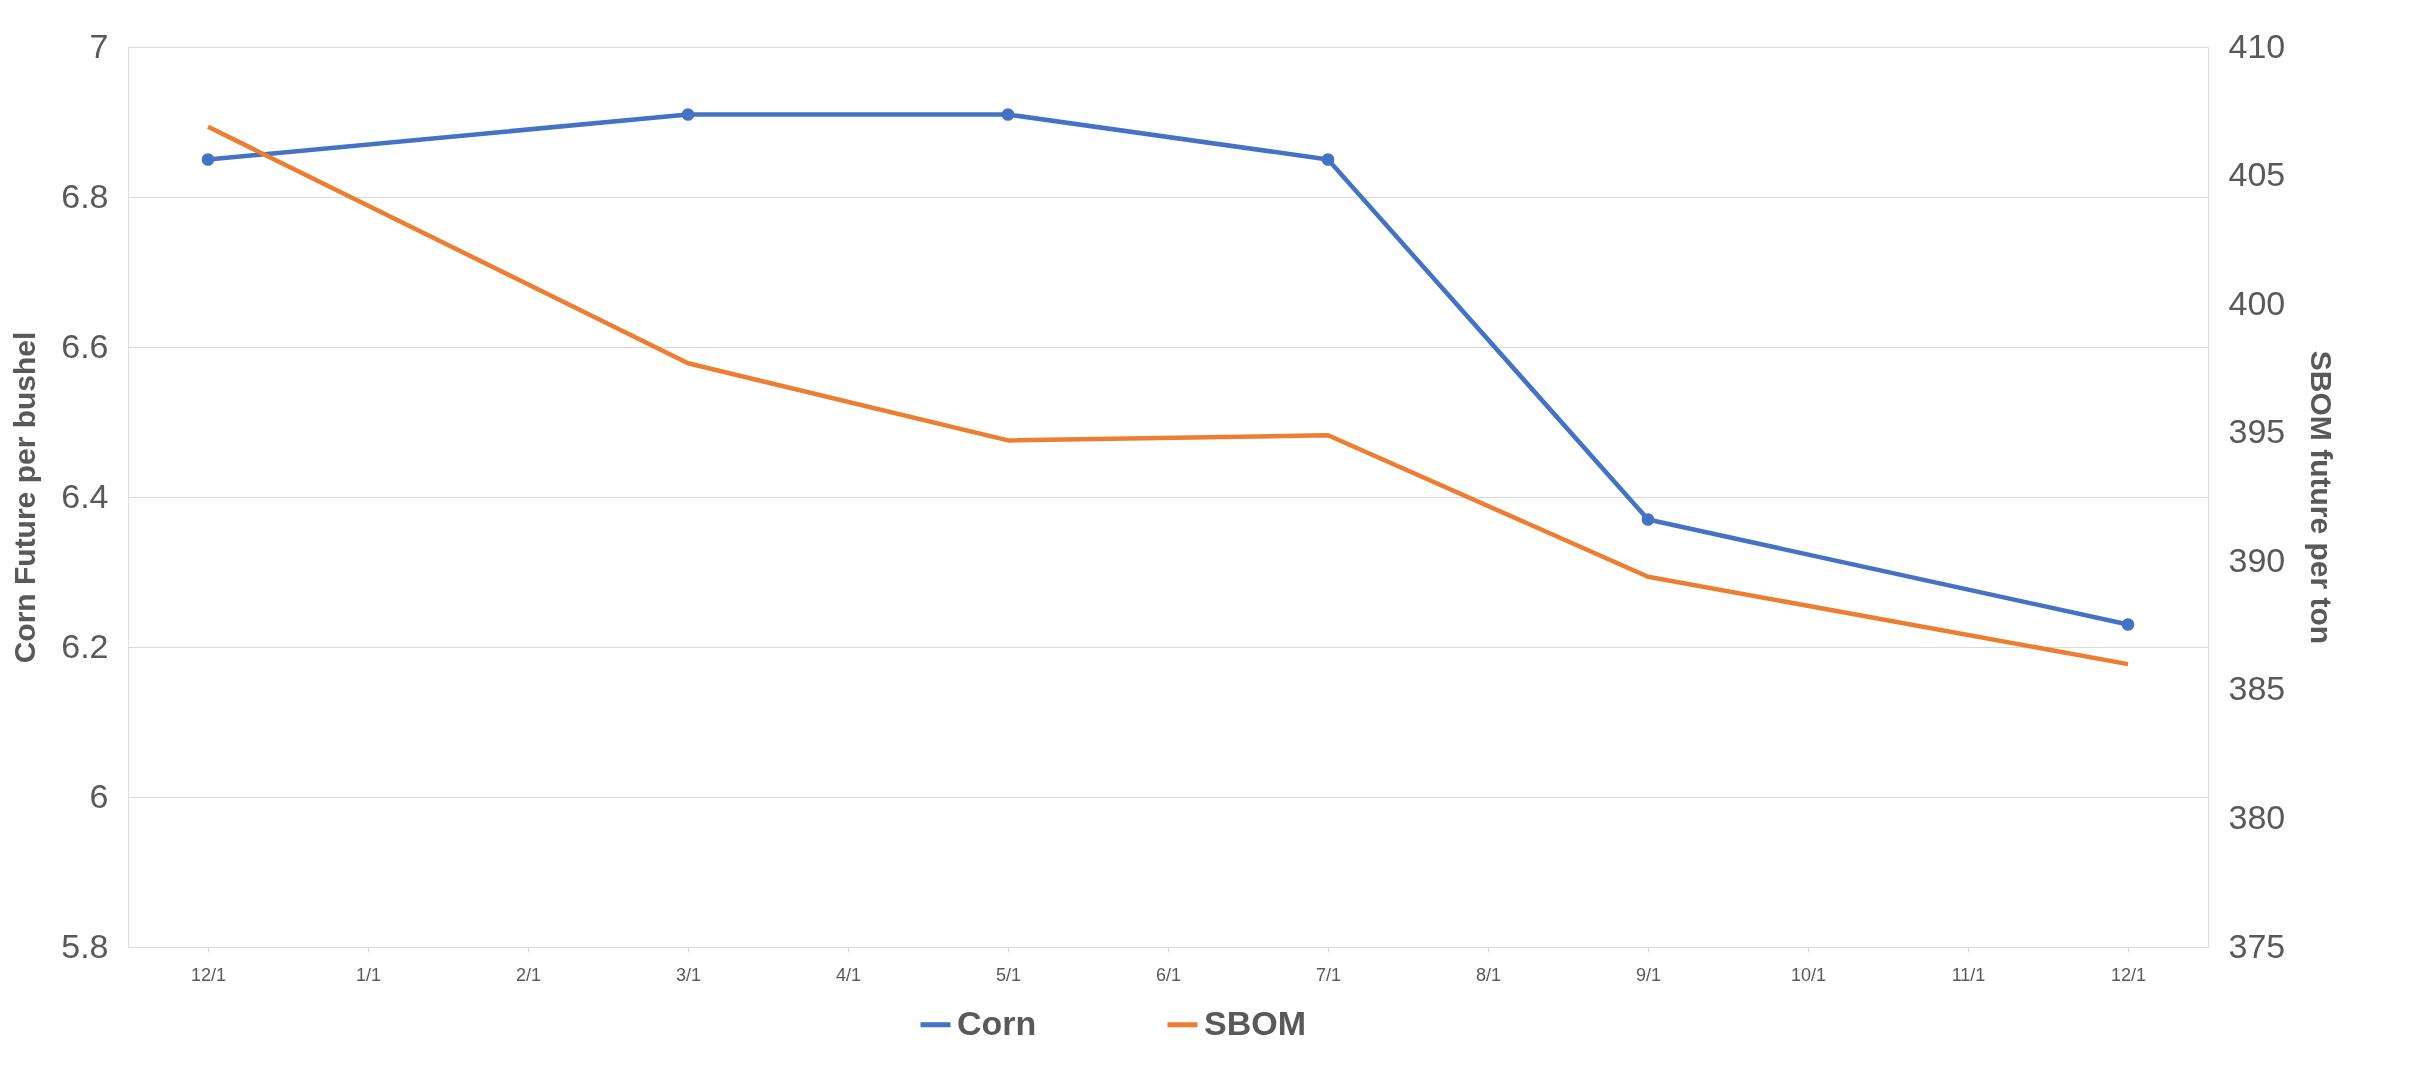  Describe the element at coordinates (848, 974) in the screenshot. I see `x-tick-label: 4/1` at that location.